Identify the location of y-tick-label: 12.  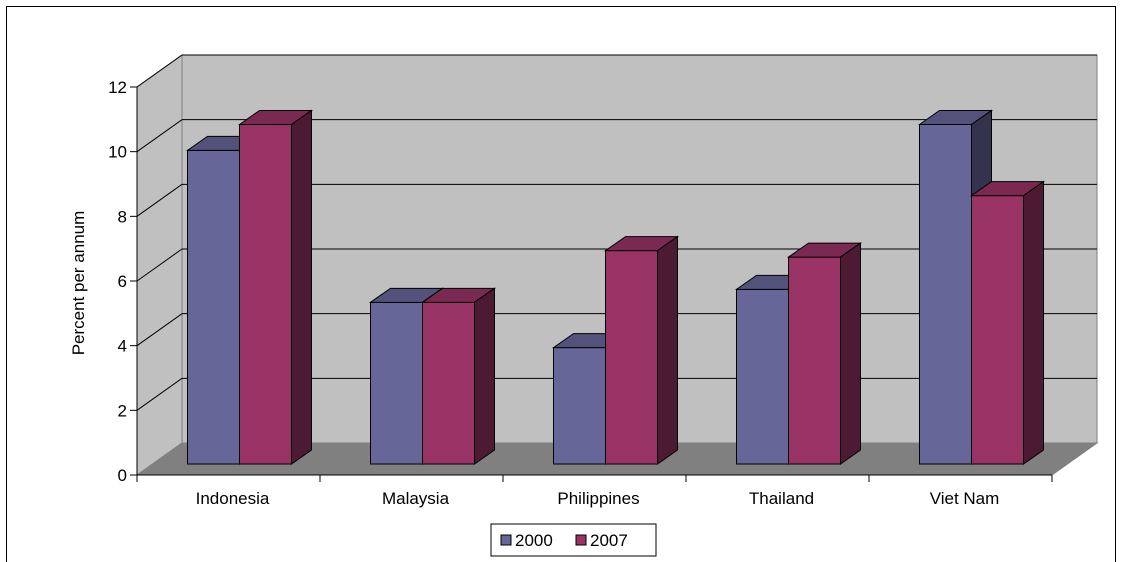
(117, 87).